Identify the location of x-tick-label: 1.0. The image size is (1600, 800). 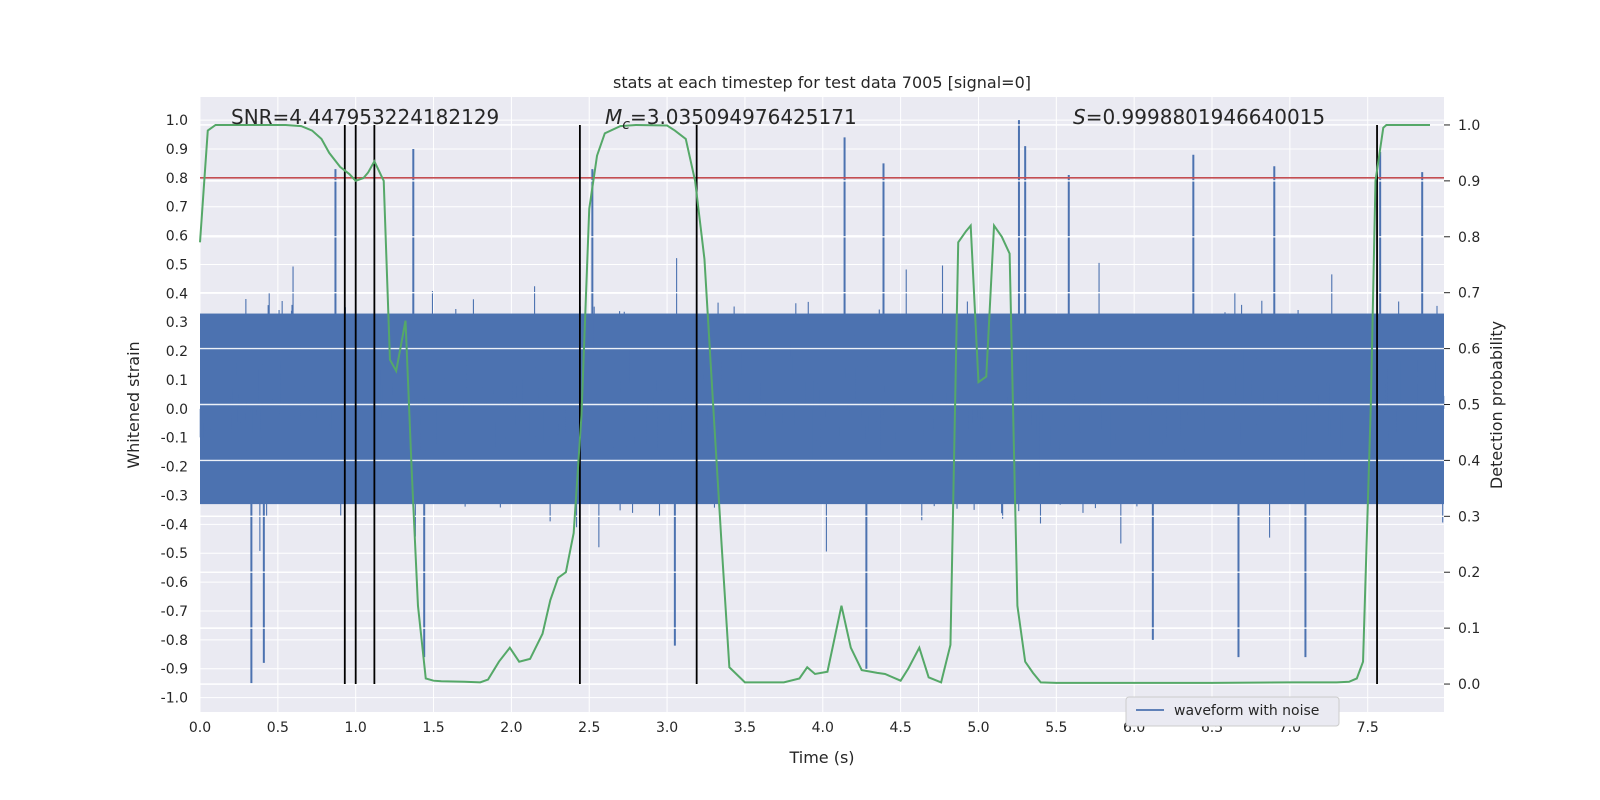
(356, 728).